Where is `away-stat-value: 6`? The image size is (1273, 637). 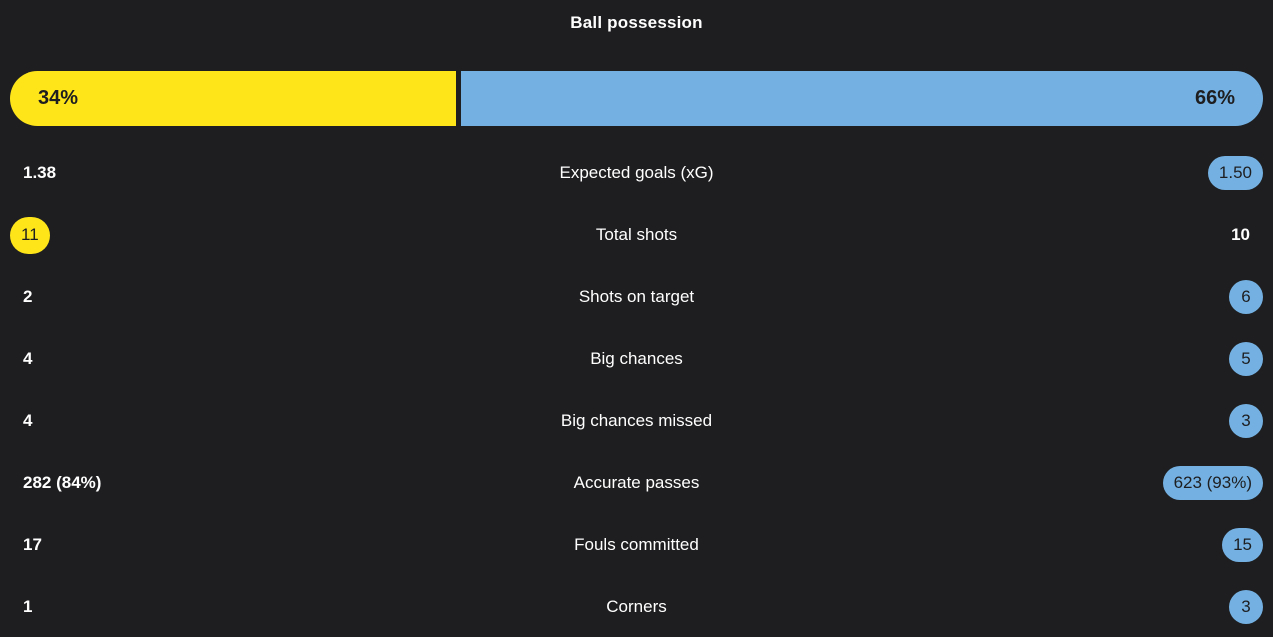
away-stat-value: 6 is located at coordinates (1246, 297).